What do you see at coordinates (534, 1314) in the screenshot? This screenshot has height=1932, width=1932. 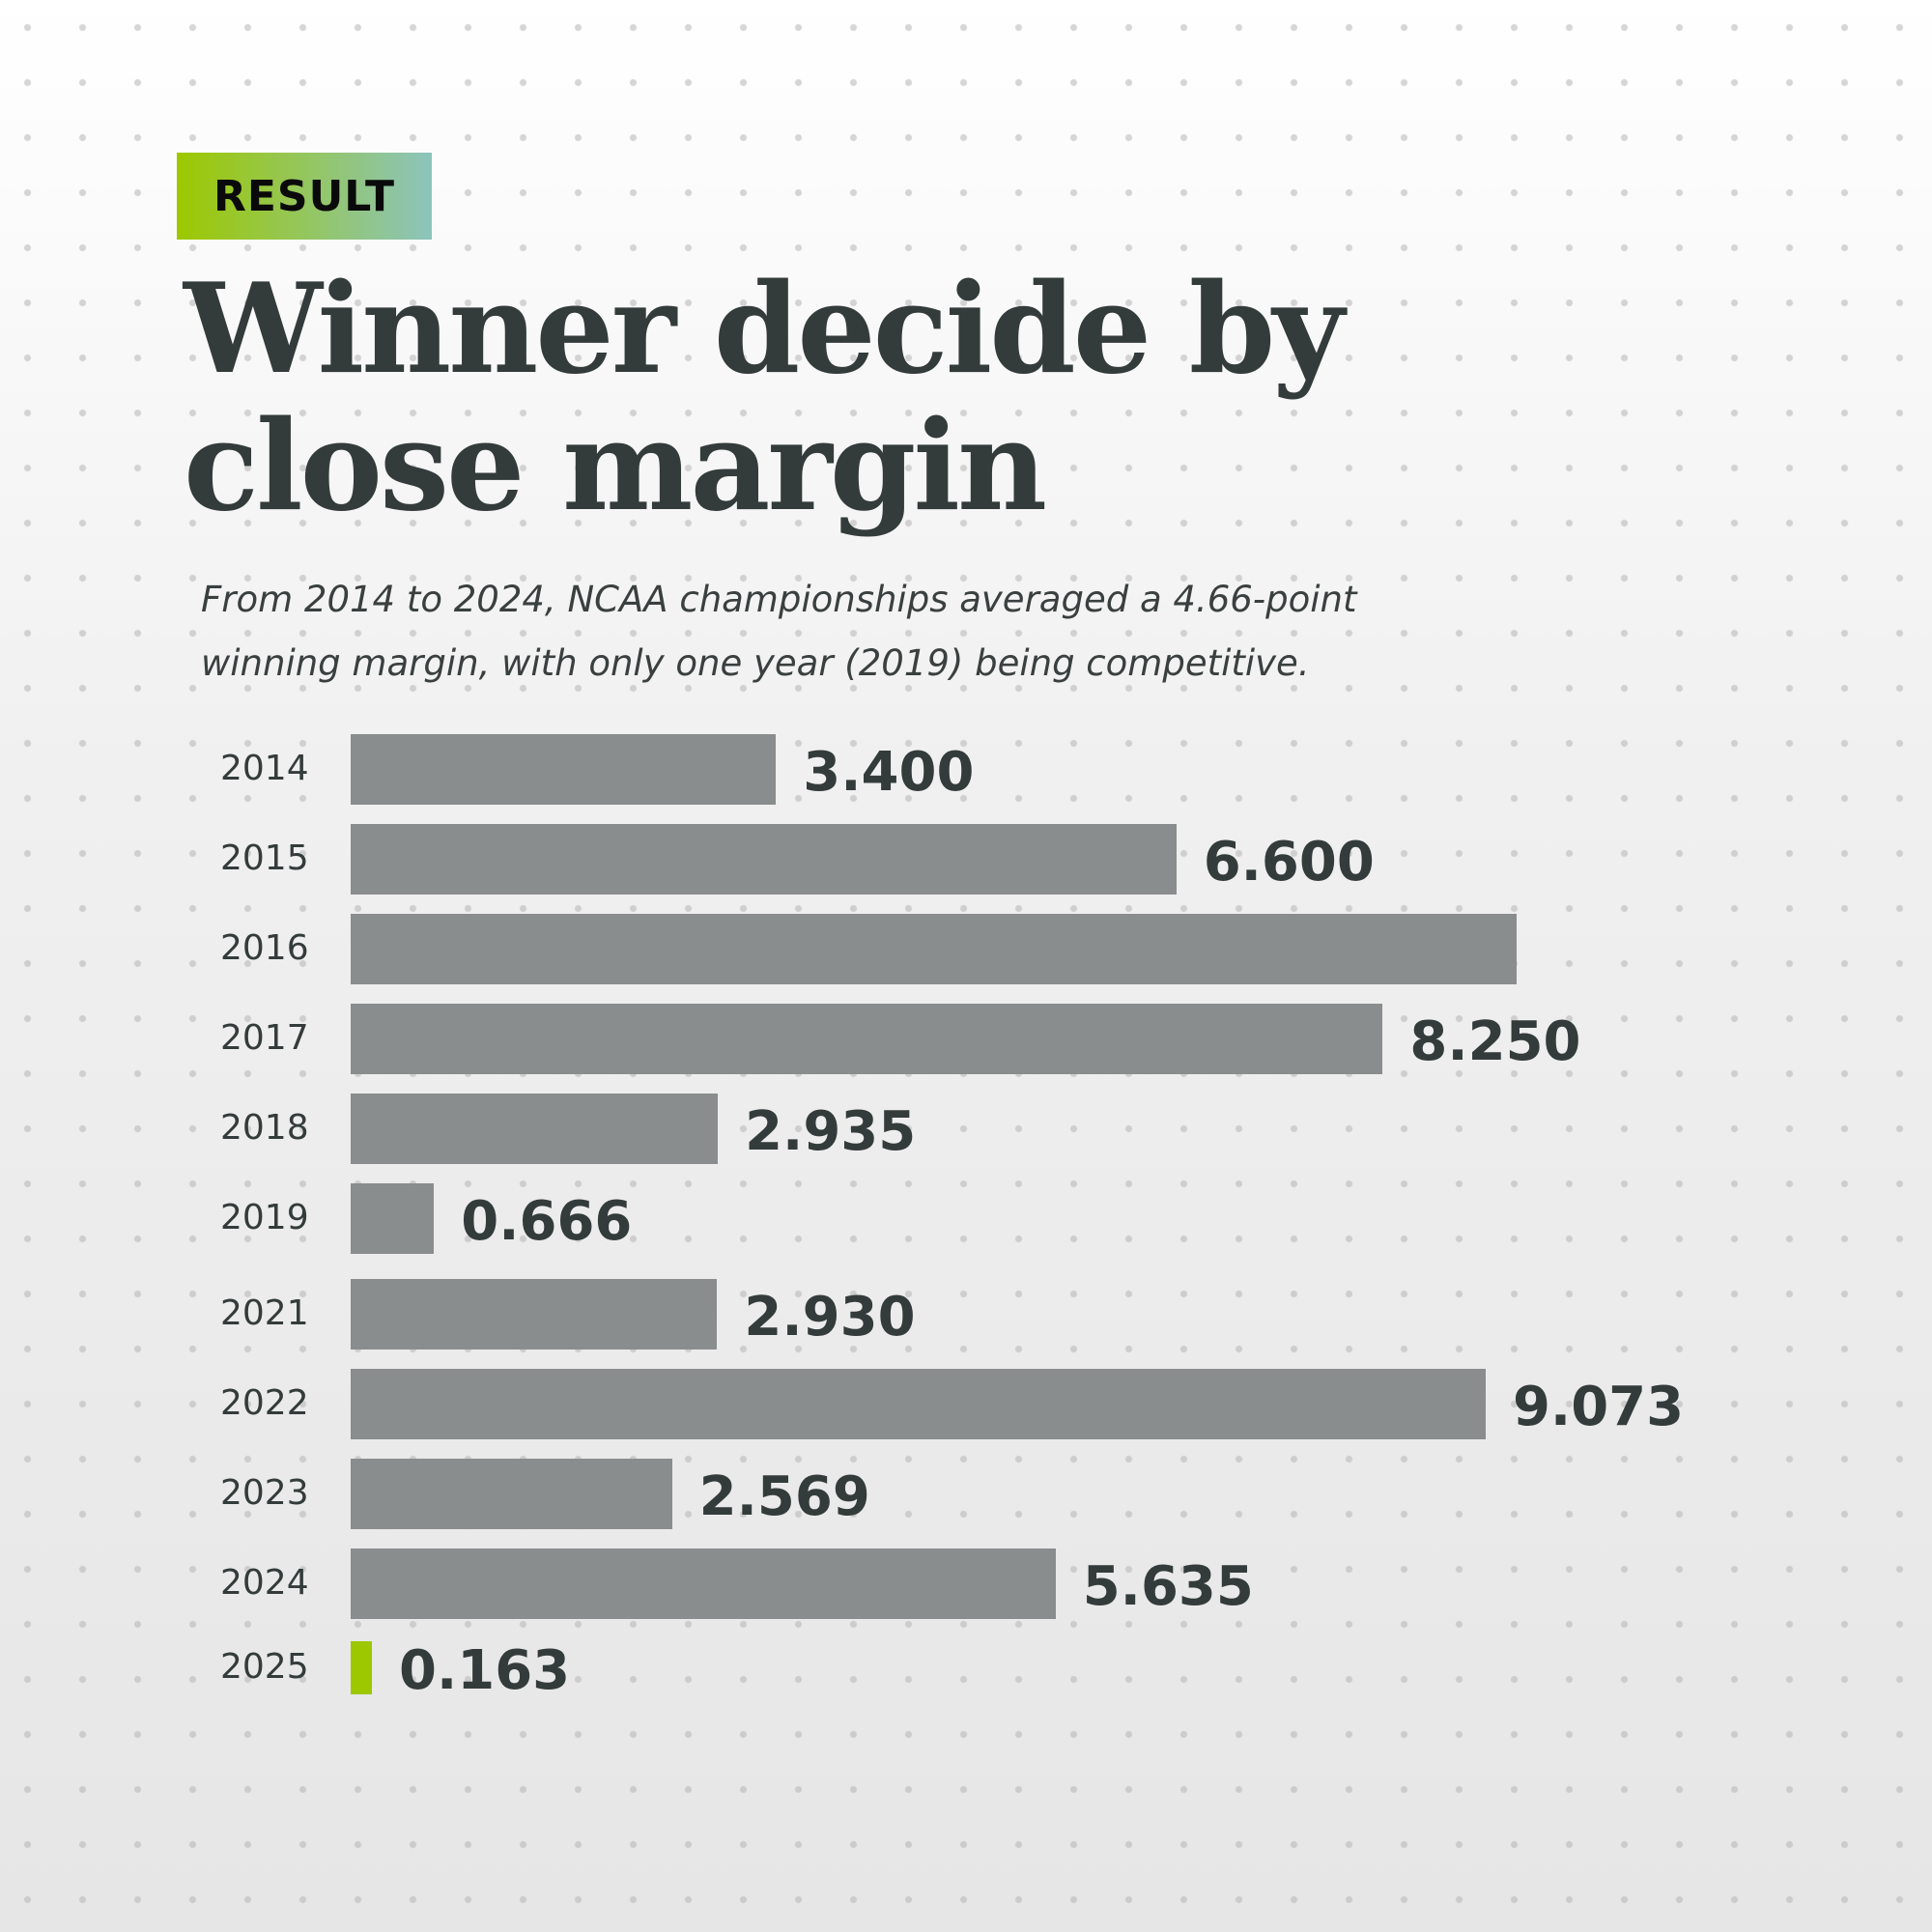 I see `bar-2021` at bounding box center [534, 1314].